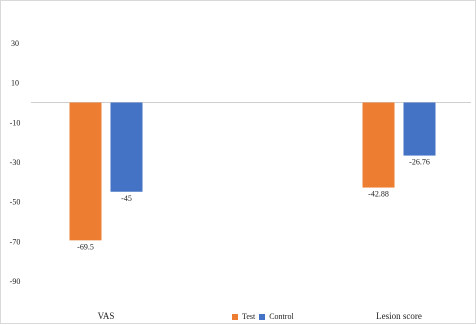 Image resolution: width=476 pixels, height=325 pixels. I want to click on bar-test-lesion-score, so click(378, 145).